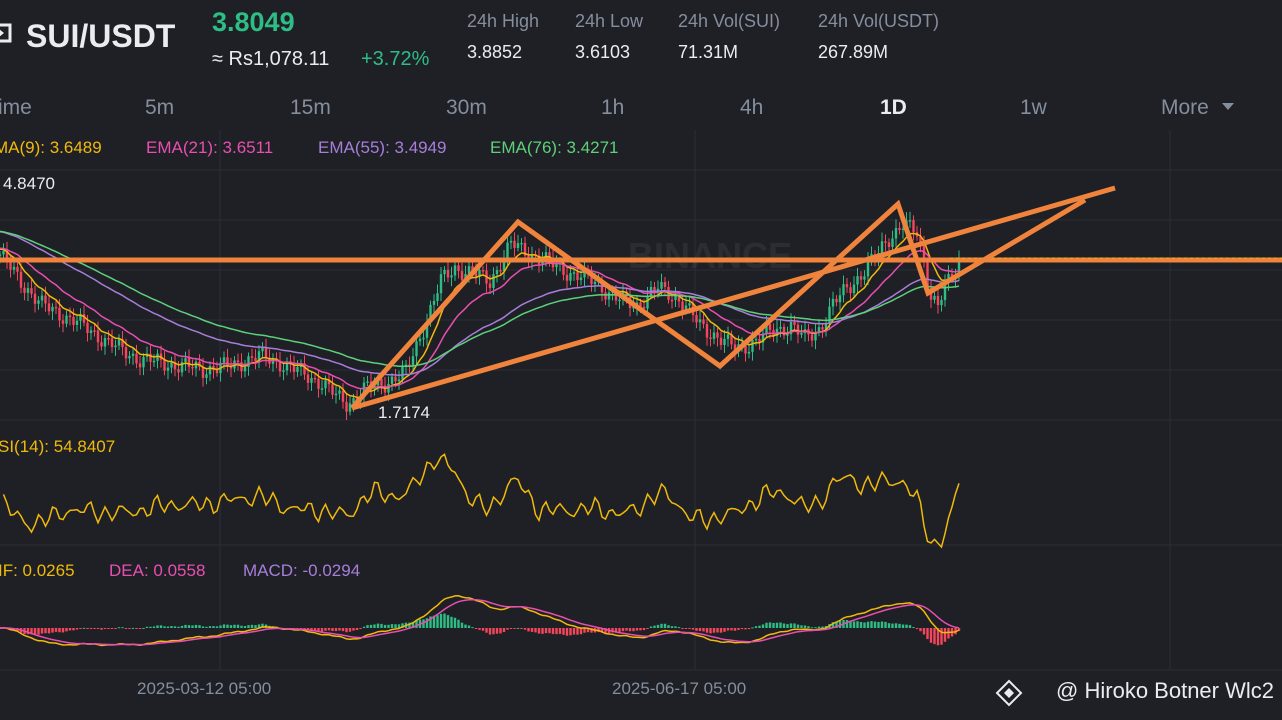 This screenshot has width=1282, height=720. I want to click on legend-macd: MACD: -0.0294, so click(301, 570).